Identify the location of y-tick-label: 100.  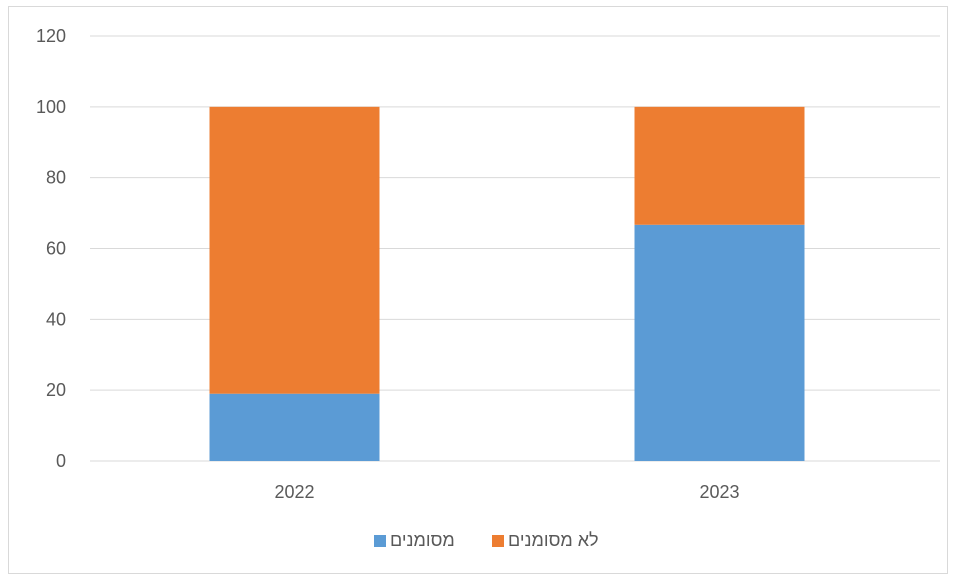
(51, 107).